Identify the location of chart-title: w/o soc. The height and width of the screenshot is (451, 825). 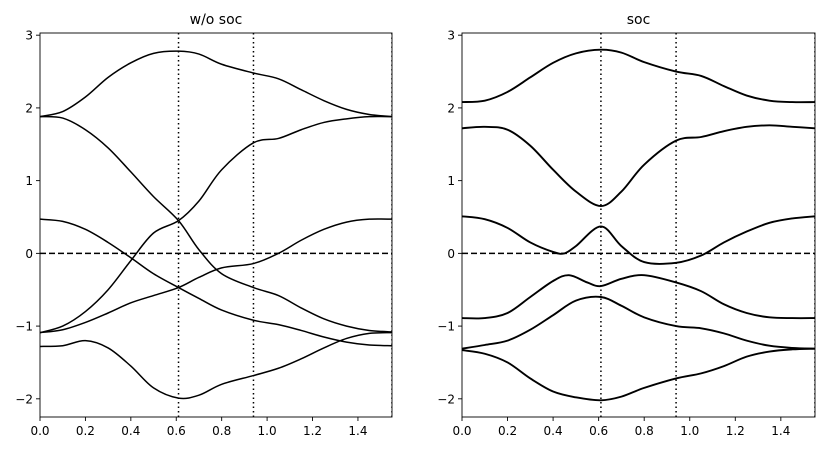
(216, 20).